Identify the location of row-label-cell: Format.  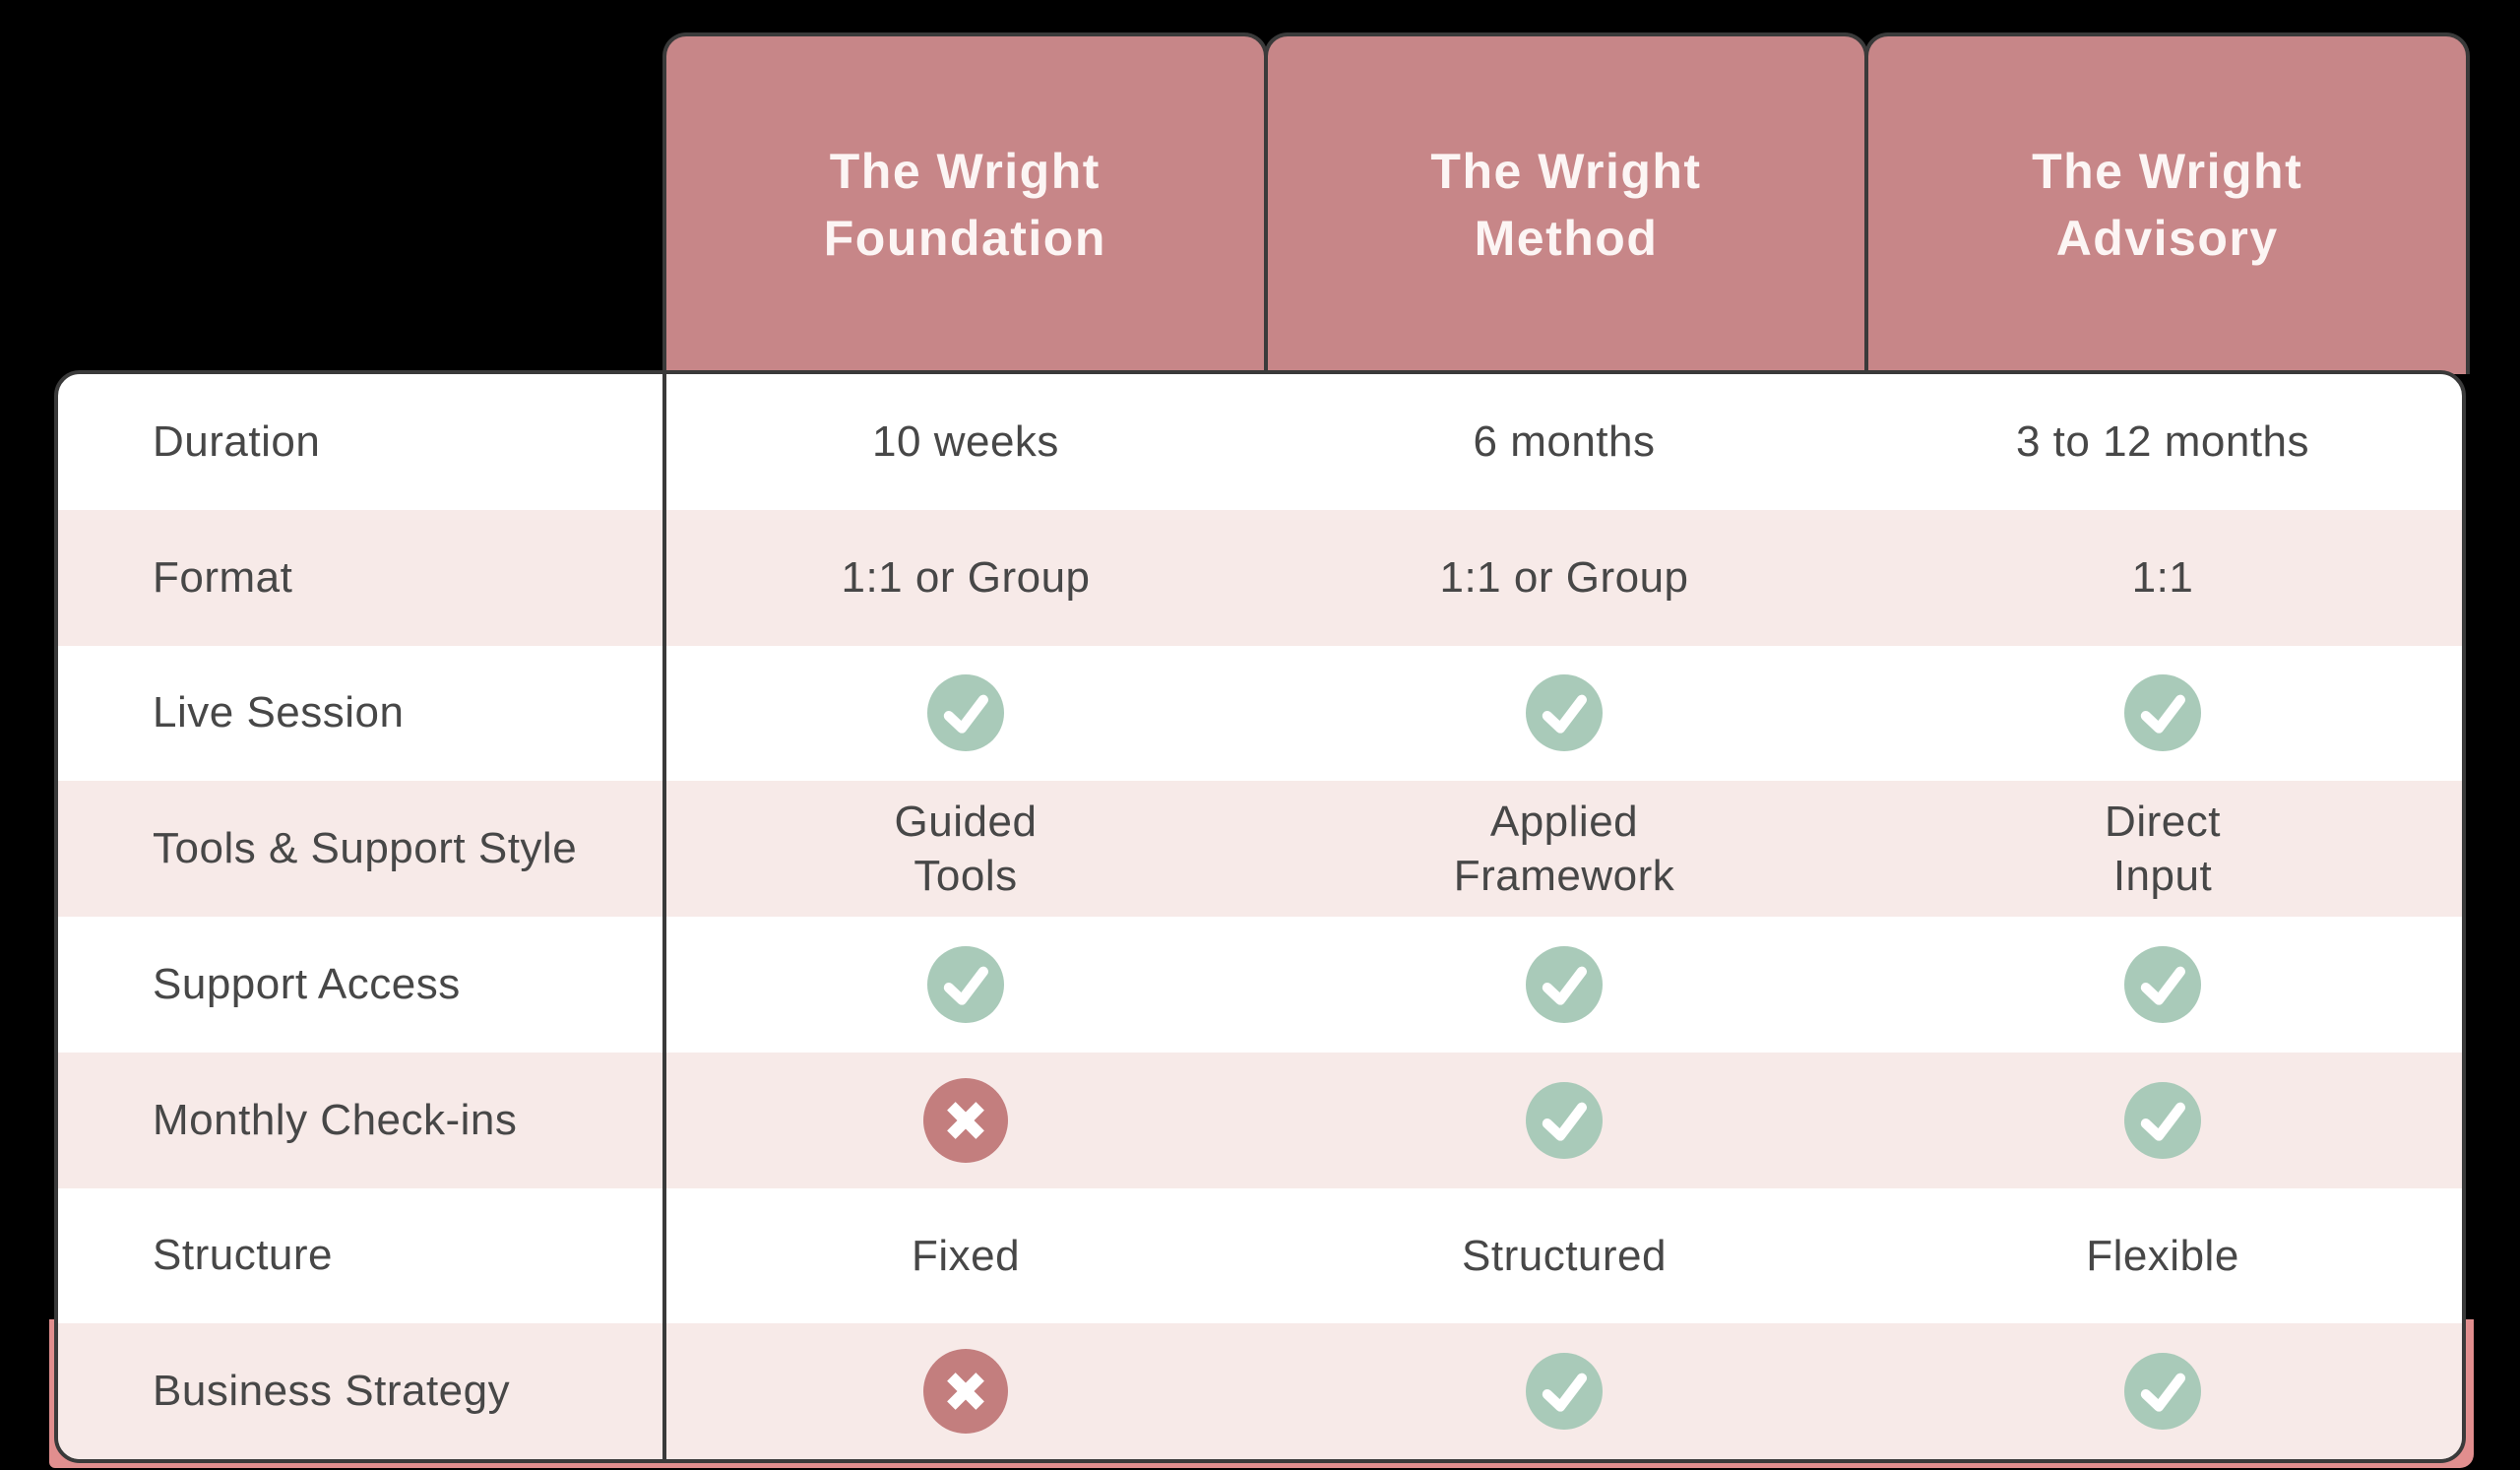
(362, 578).